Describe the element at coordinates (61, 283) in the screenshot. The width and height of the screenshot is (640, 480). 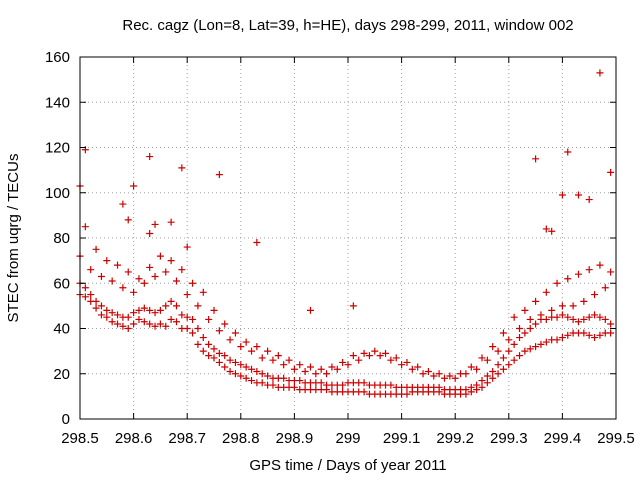
I see `y-tick-label: 60` at that location.